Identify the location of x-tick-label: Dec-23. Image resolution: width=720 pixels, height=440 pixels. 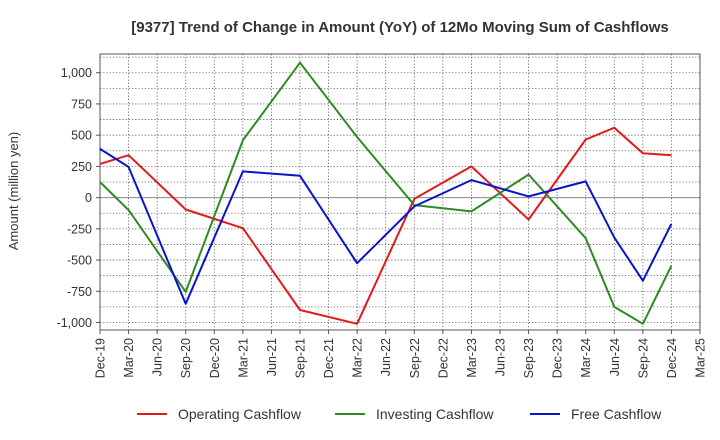
(558, 358).